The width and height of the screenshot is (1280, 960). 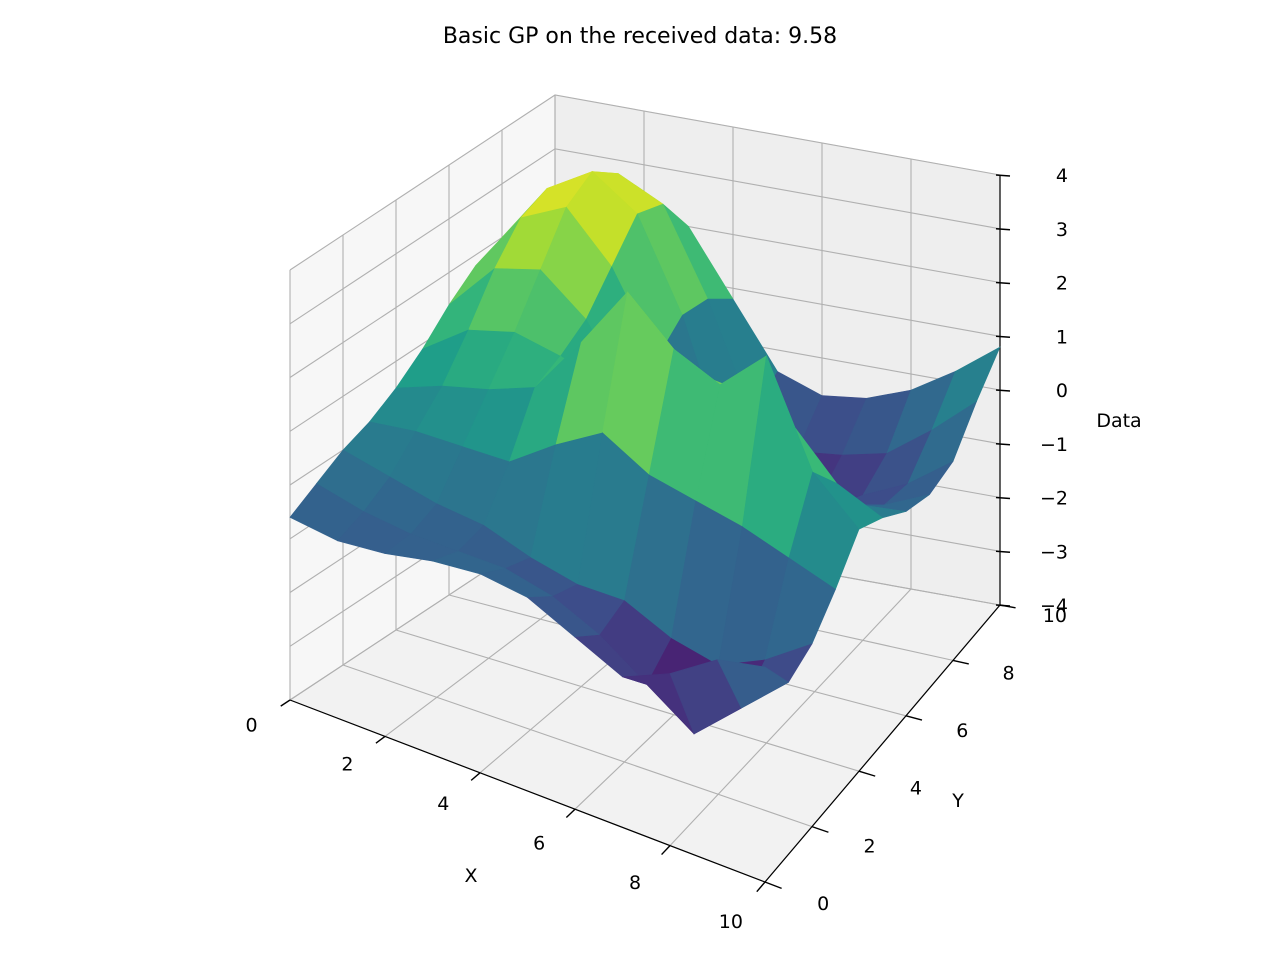 What do you see at coordinates (962, 731) in the screenshot?
I see `y-tick-label: 6` at bounding box center [962, 731].